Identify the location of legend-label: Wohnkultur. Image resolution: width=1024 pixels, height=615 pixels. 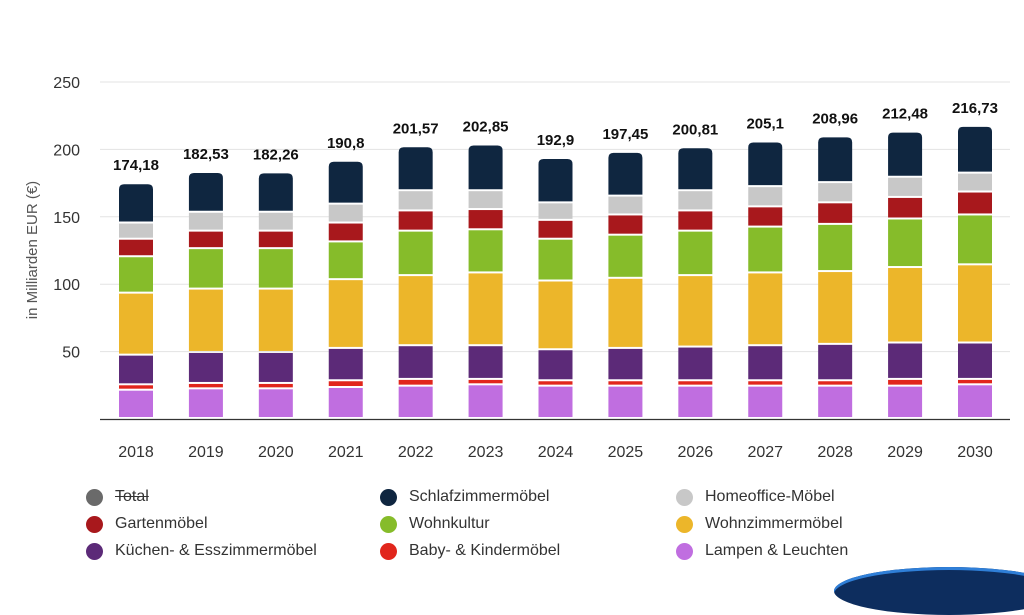
(449, 523).